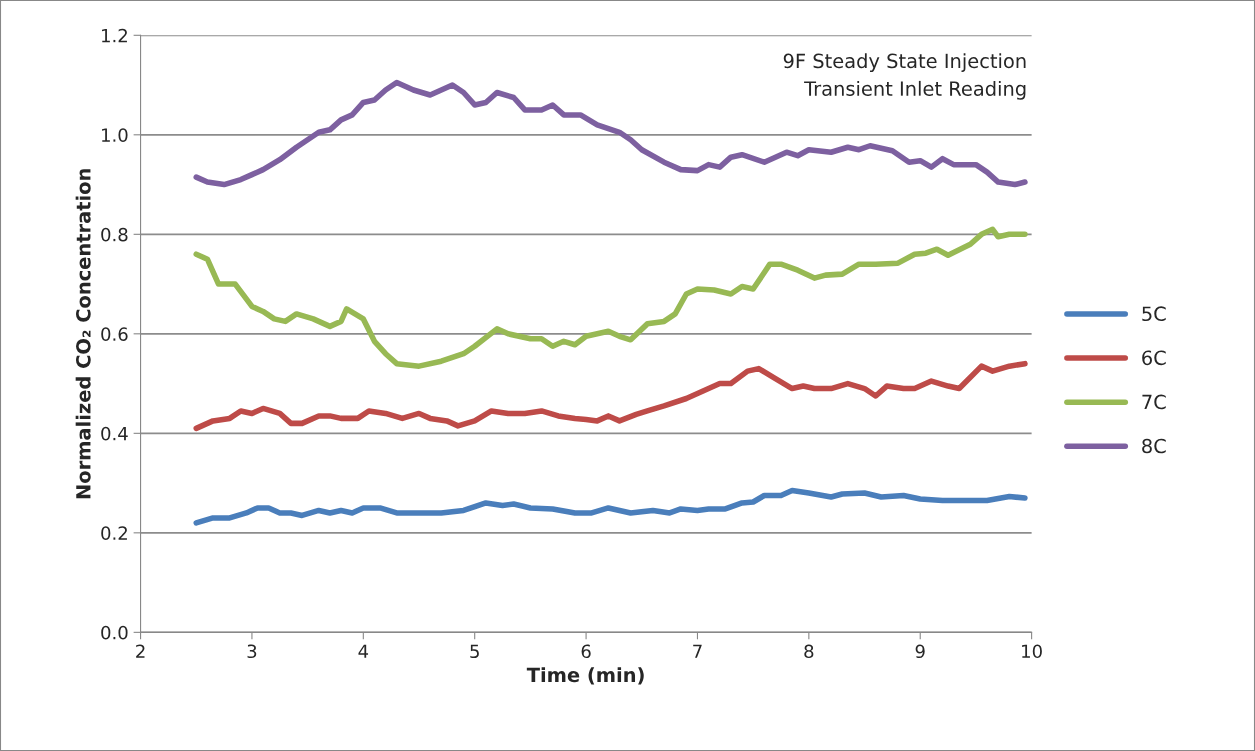  Describe the element at coordinates (114, 334) in the screenshot. I see `y-tick-label: 0.6` at that location.